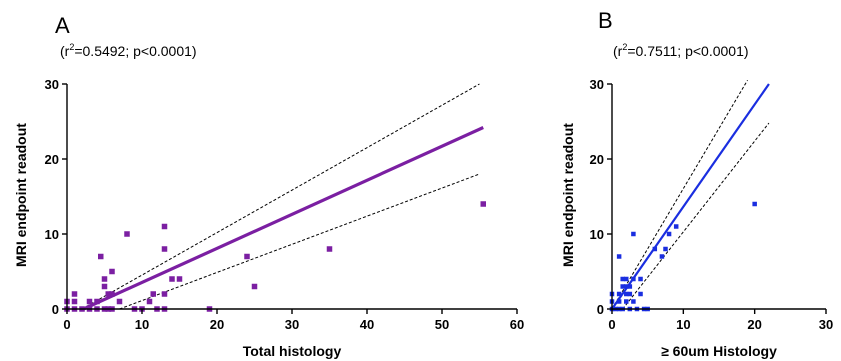  I want to click on panel-a-y-tick-label: 20, so click(52, 159).